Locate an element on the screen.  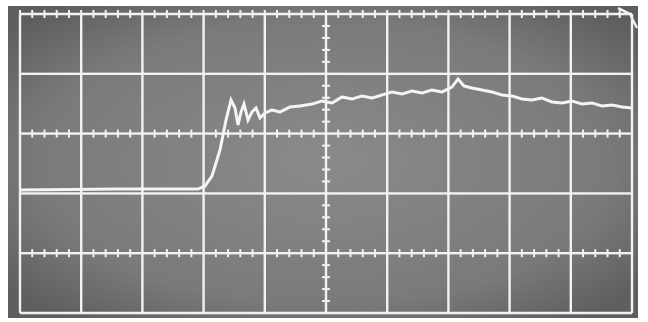
trace-fragment is located at coordinates (628, 17).